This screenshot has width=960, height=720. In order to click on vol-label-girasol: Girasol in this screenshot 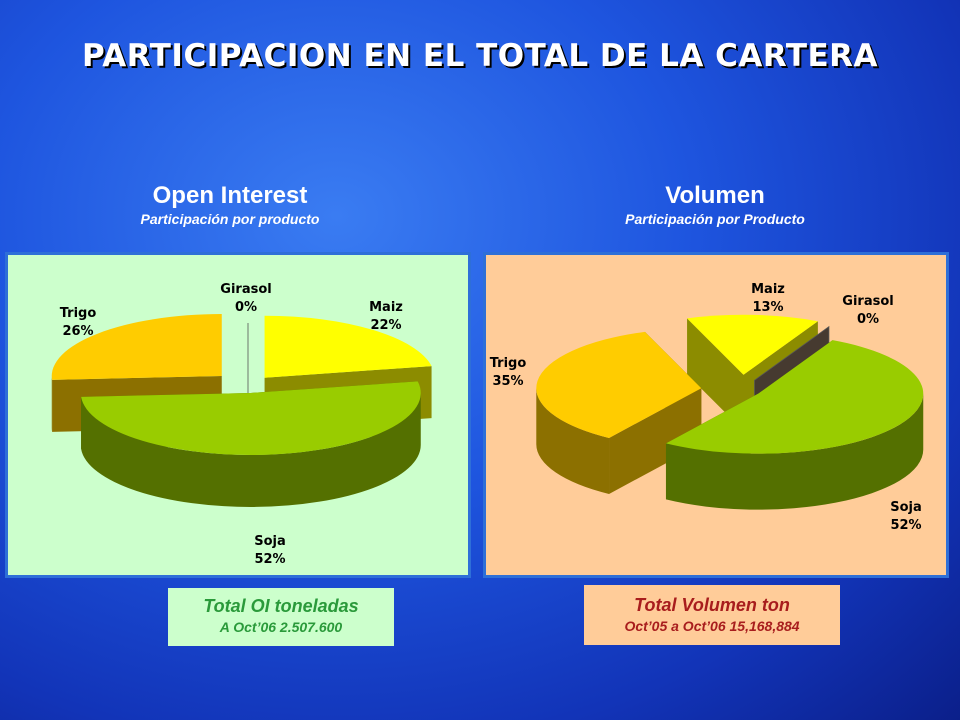, I will do `click(867, 301)`.